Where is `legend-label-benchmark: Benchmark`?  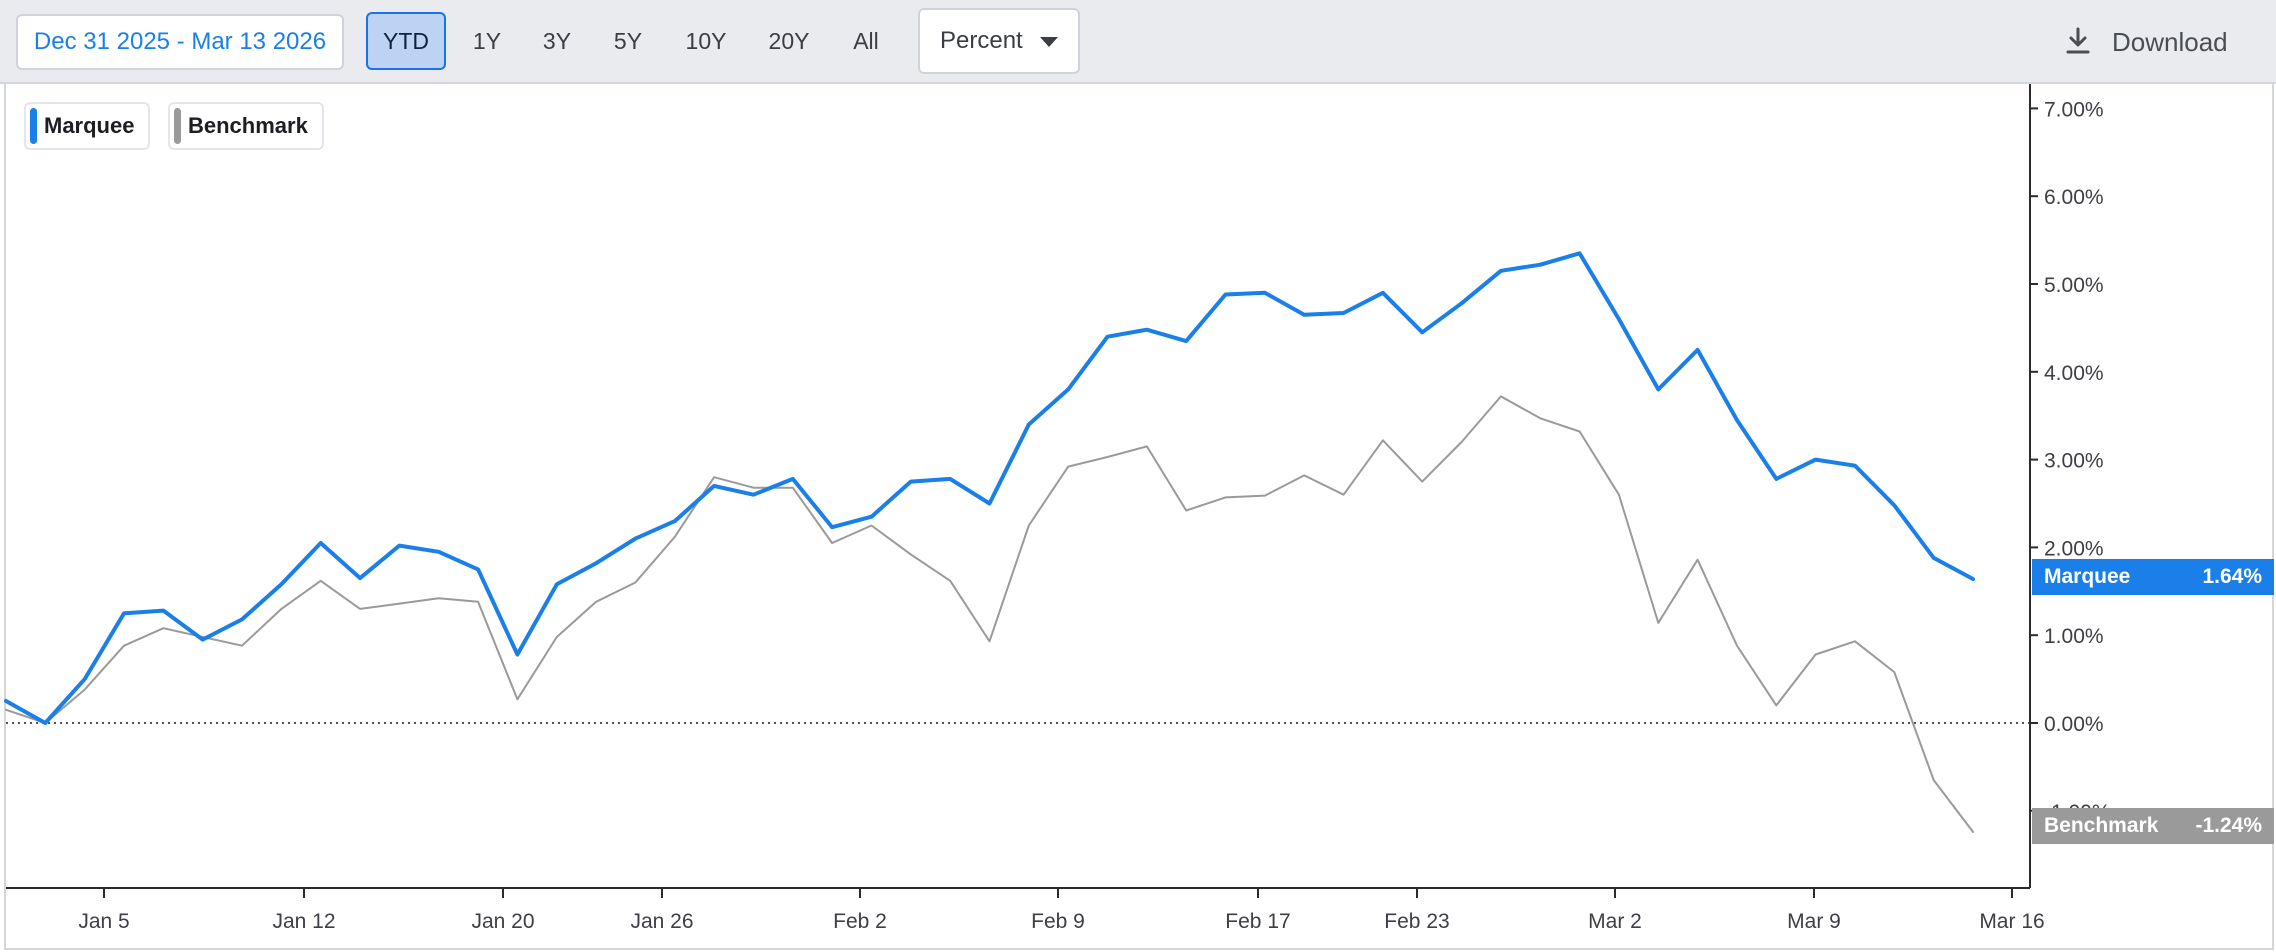 legend-label-benchmark: Benchmark is located at coordinates (248, 125).